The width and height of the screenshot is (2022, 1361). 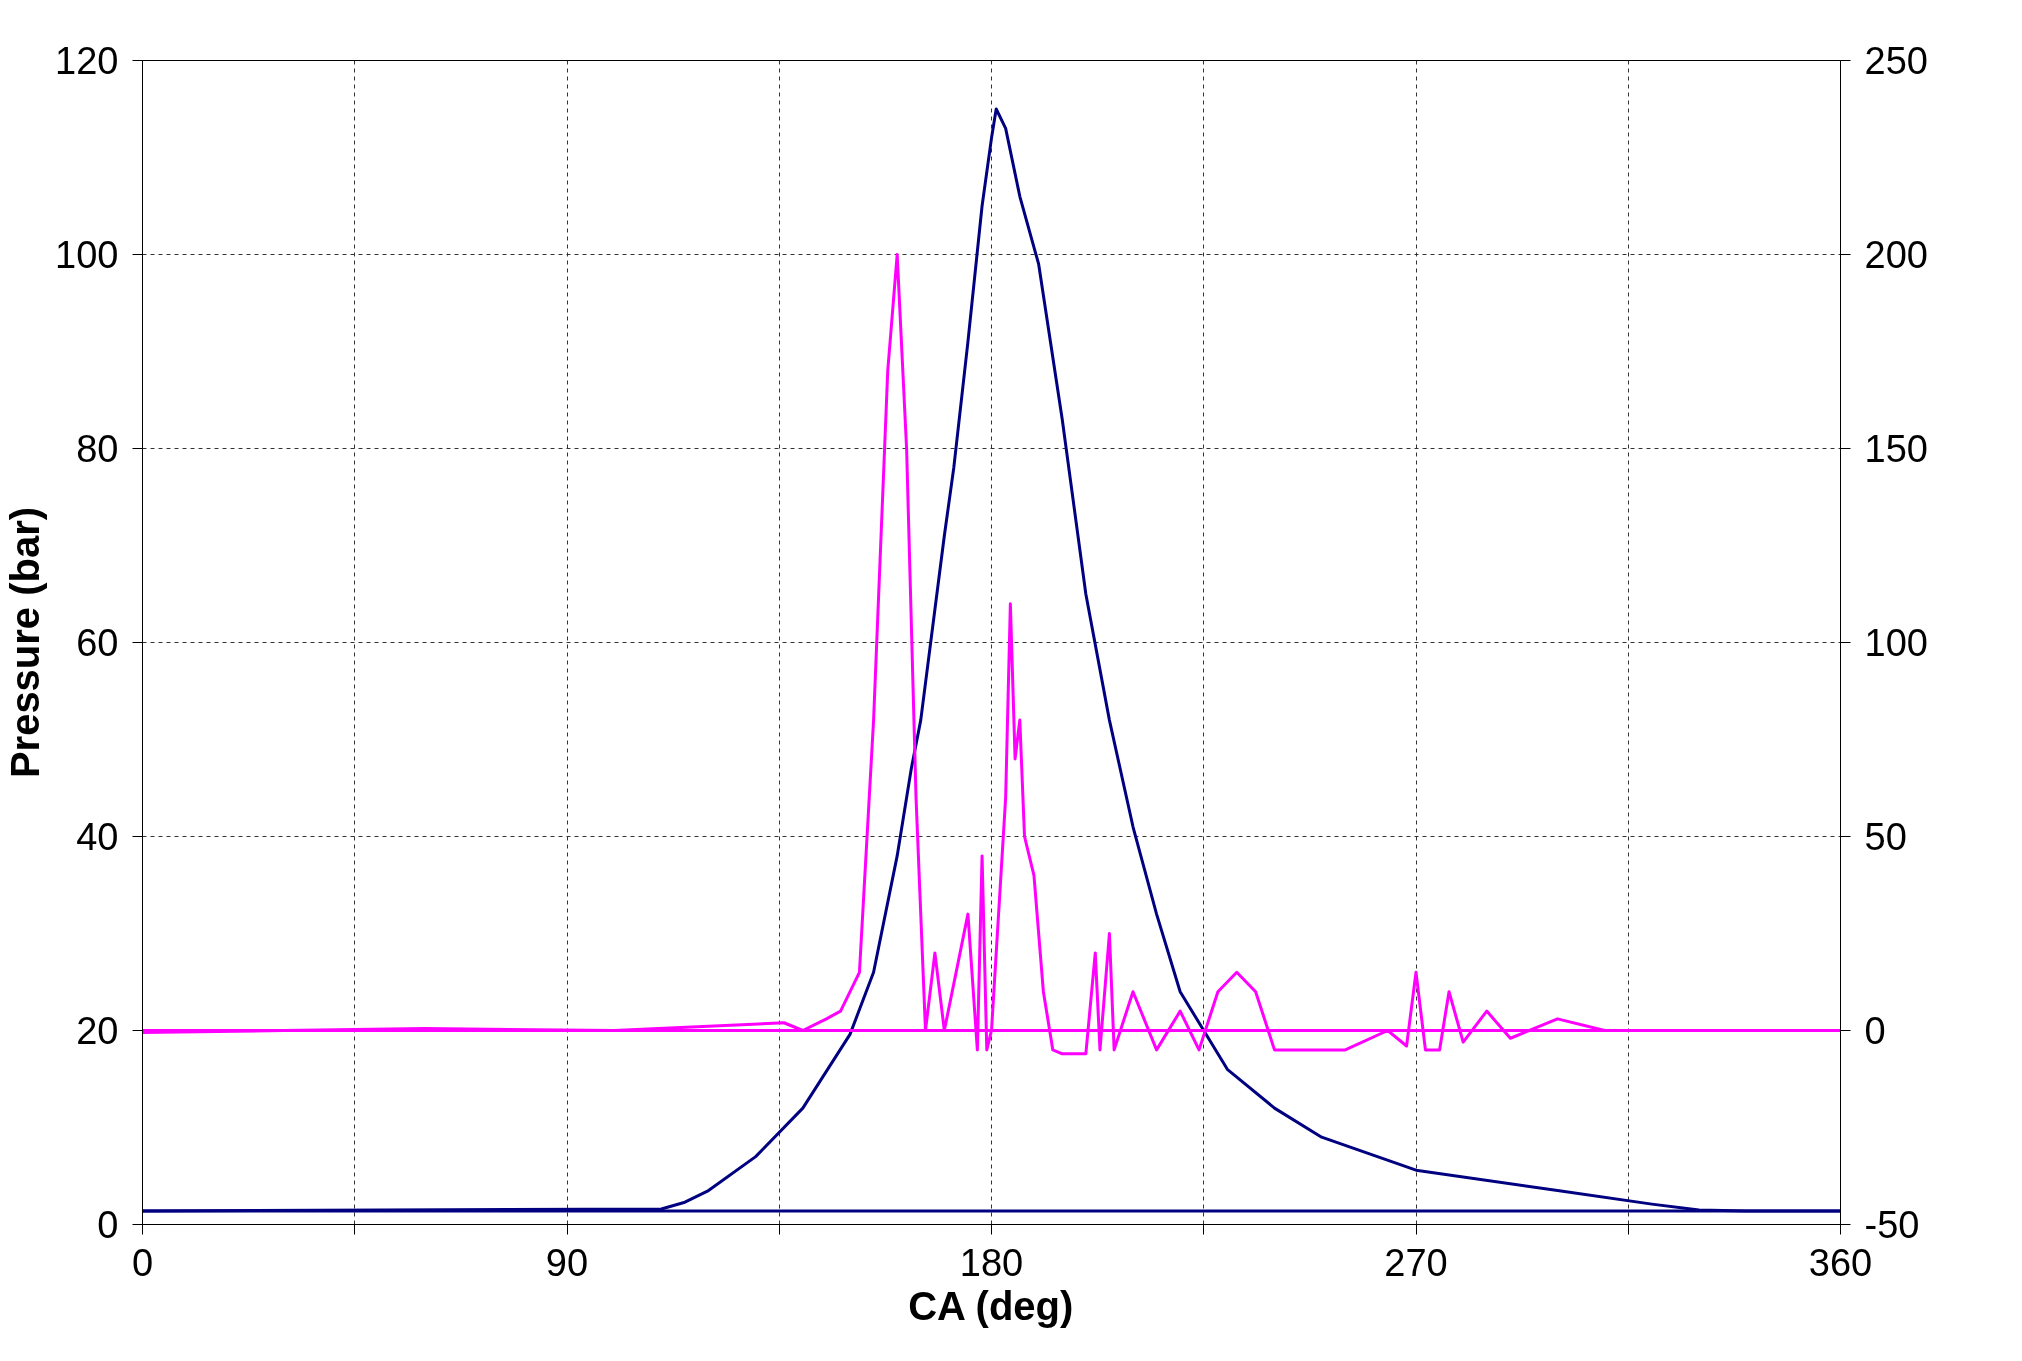 What do you see at coordinates (87, 61) in the screenshot?
I see `y-tick-label: 120` at bounding box center [87, 61].